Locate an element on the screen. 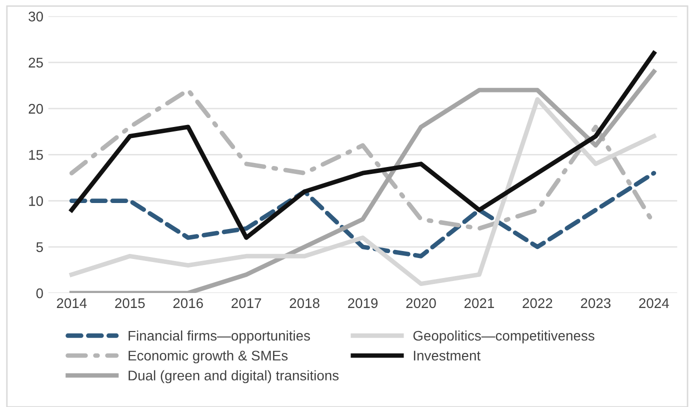 This screenshot has width=691, height=407. y-tick-label: 10 is located at coordinates (36, 201).